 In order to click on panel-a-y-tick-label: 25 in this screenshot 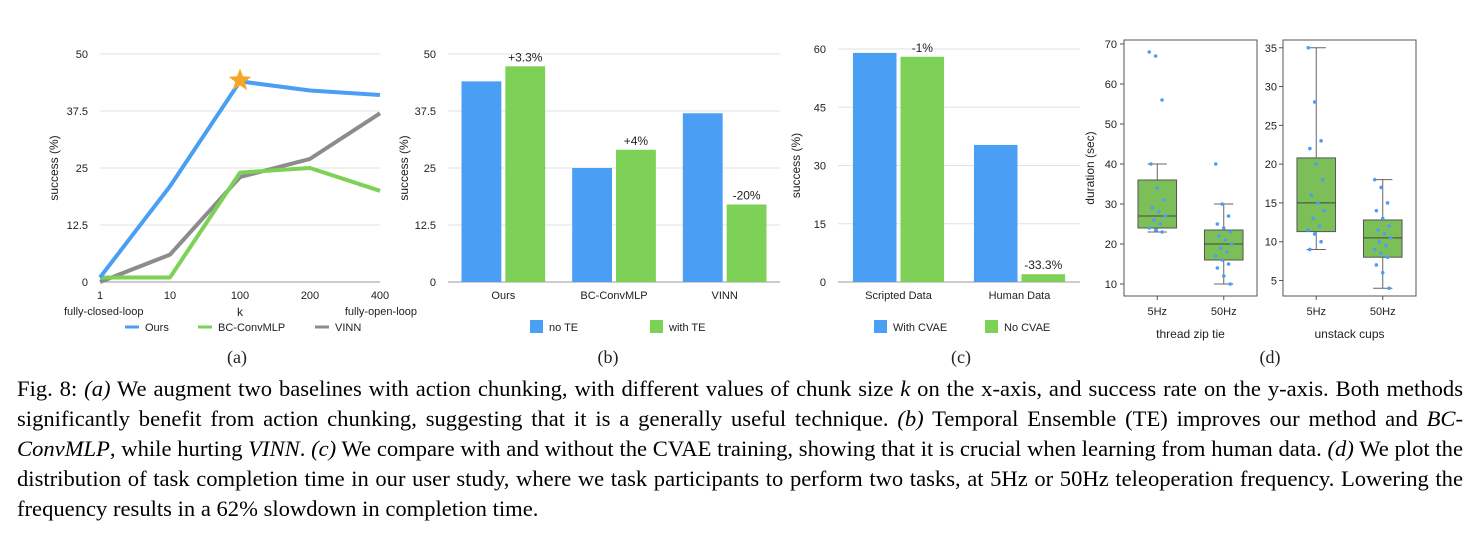, I will do `click(82, 169)`.